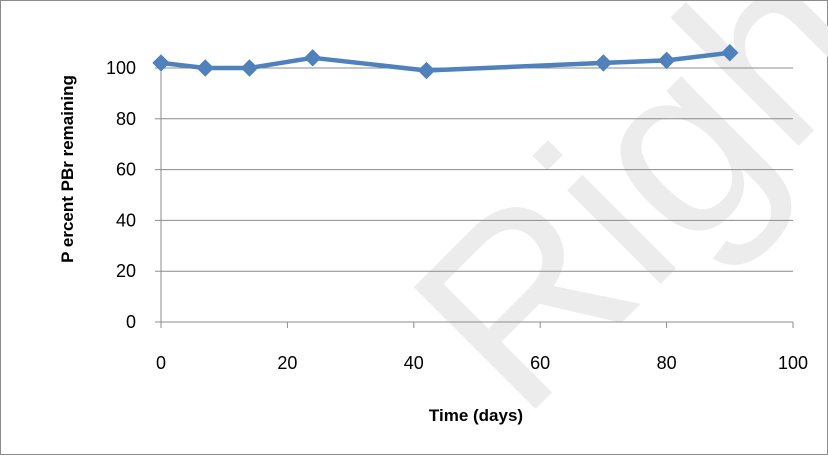 The image size is (828, 456). Describe the element at coordinates (161, 363) in the screenshot. I see `x-tick-label: 0` at that location.